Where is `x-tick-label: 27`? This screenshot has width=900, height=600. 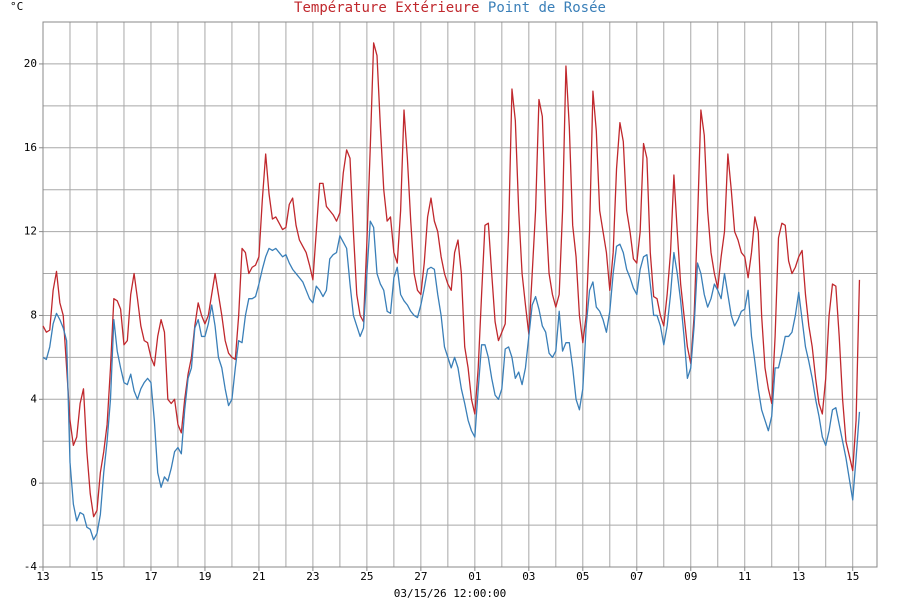
x-tick-label: 27 is located at coordinates (420, 576).